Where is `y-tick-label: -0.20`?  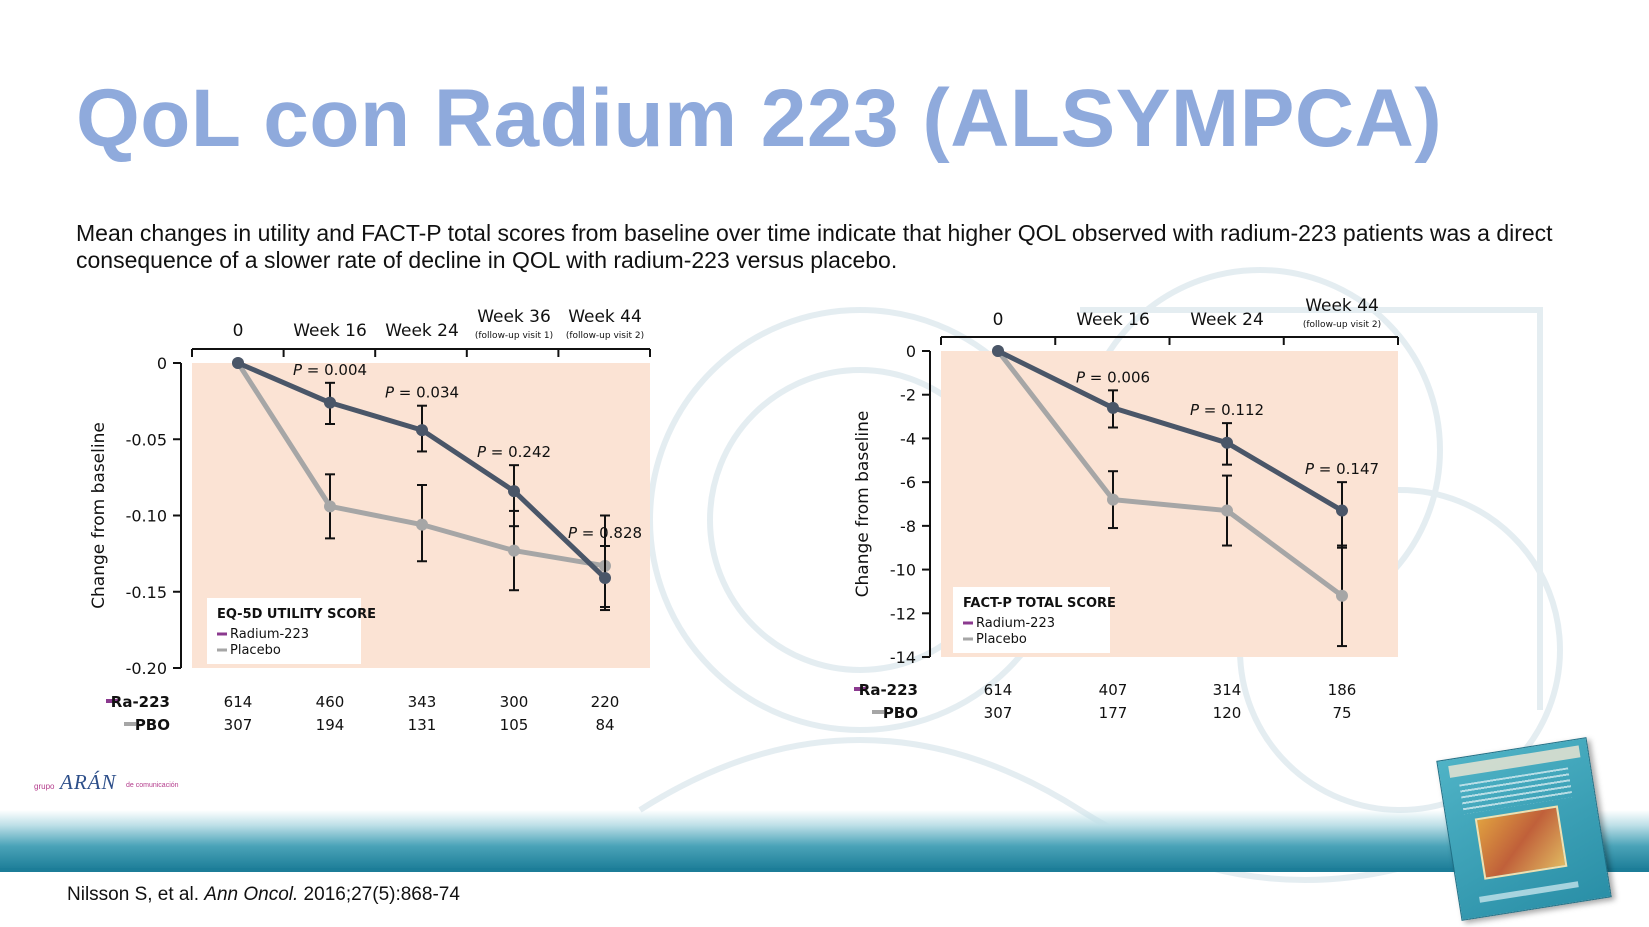
y-tick-label: -0.20 is located at coordinates (146, 668).